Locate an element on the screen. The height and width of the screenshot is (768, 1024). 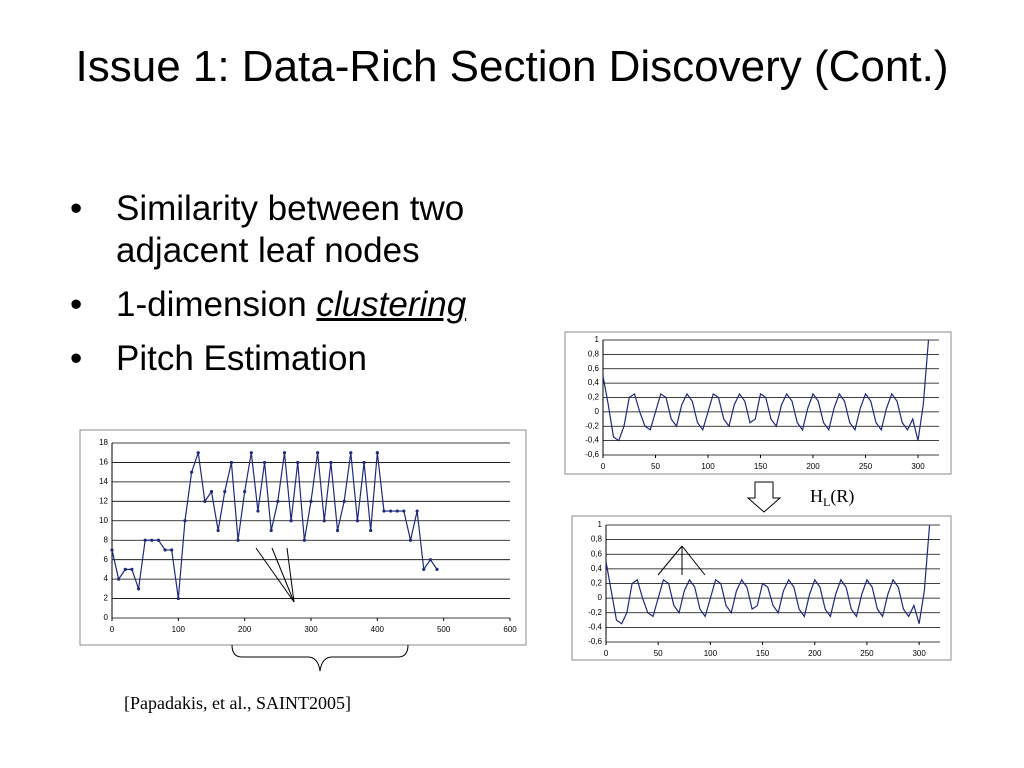
x-tick-label: 600 is located at coordinates (510, 629).